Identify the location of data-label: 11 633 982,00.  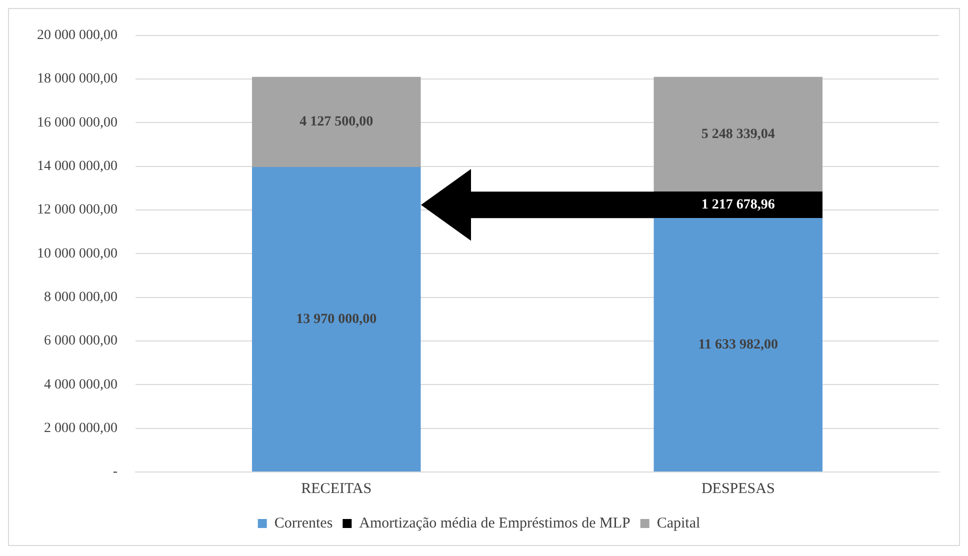
(738, 344).